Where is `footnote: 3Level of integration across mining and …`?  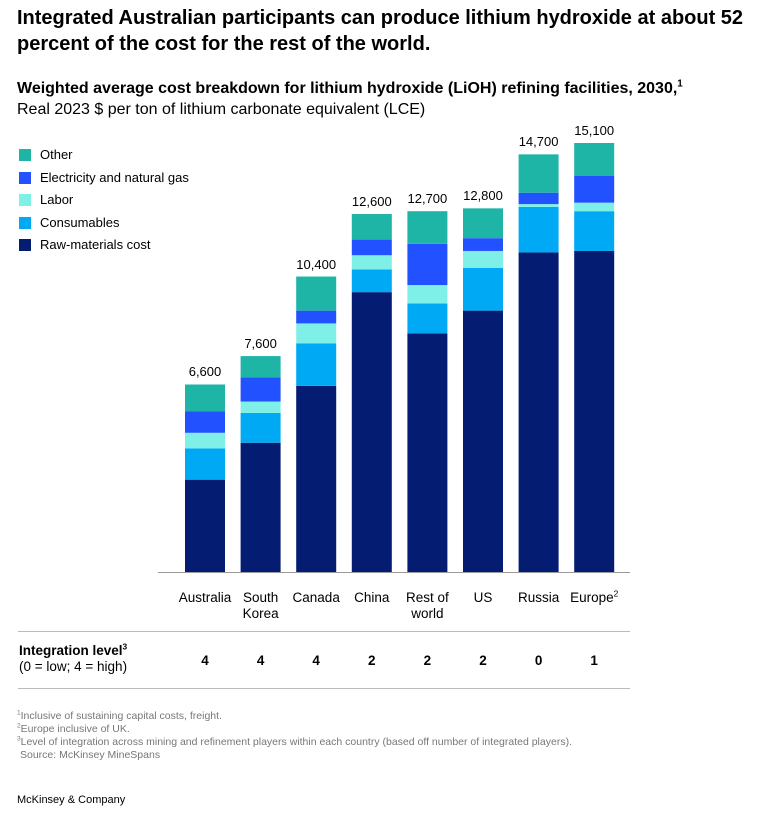
footnote: 3Level of integration across mining and … is located at coordinates (294, 742).